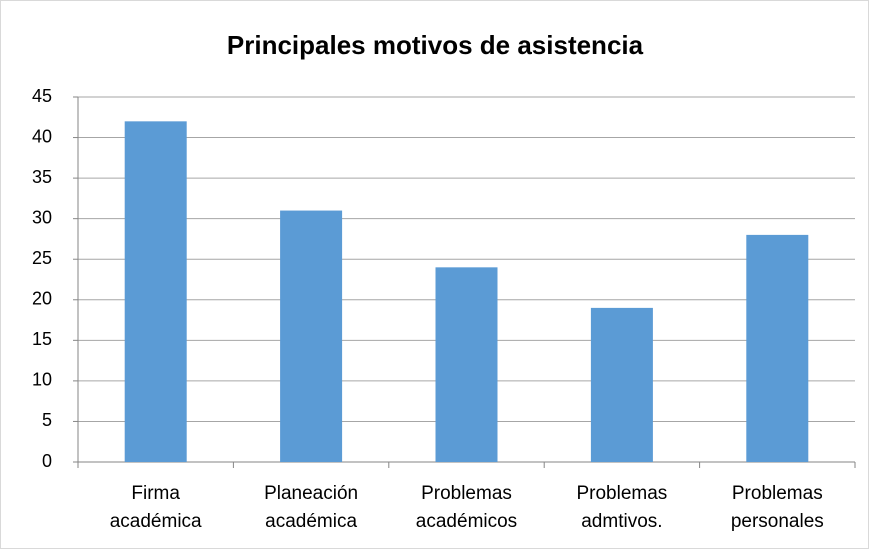 The width and height of the screenshot is (870, 550). I want to click on x-tick-label: Problemas personales, so click(777, 507).